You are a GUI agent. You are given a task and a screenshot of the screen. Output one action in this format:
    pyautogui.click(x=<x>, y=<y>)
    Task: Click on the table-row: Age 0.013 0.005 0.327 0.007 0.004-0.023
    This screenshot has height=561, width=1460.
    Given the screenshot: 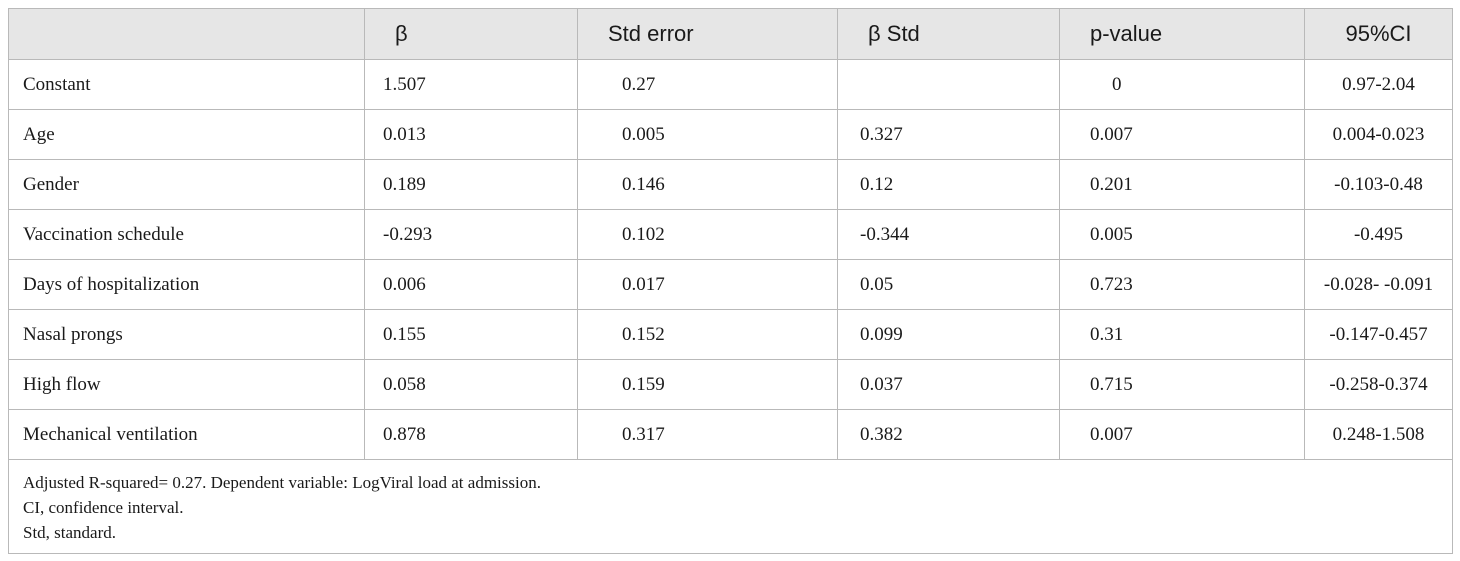 What is the action you would take?
    pyautogui.click(x=730, y=134)
    